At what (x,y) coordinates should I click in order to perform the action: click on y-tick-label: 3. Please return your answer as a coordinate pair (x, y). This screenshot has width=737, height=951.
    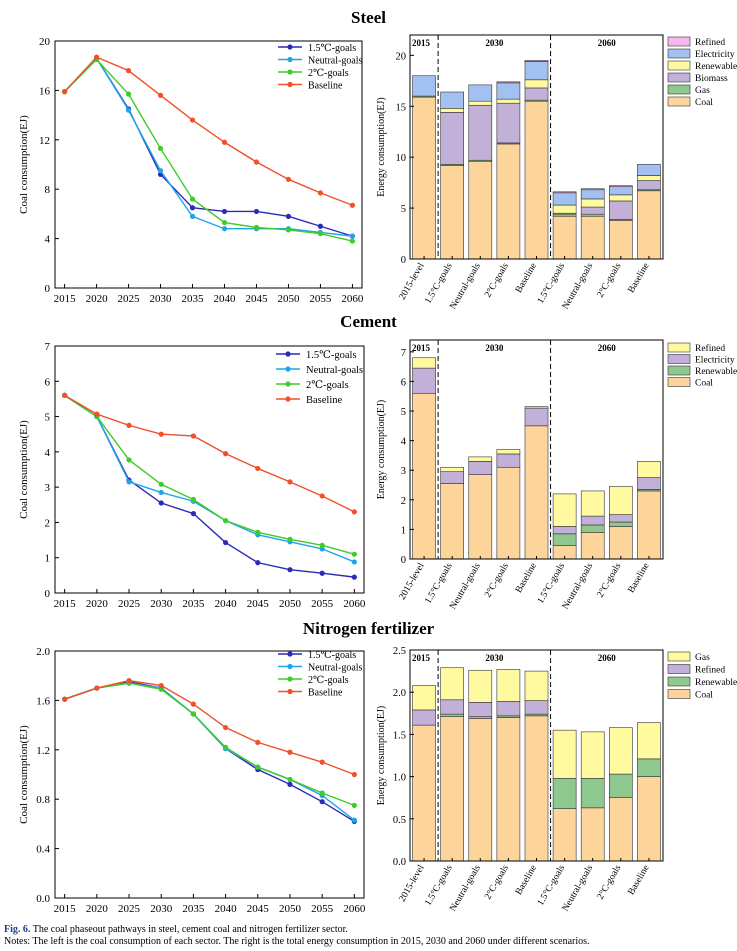
    Looking at the image, I should click on (48, 488).